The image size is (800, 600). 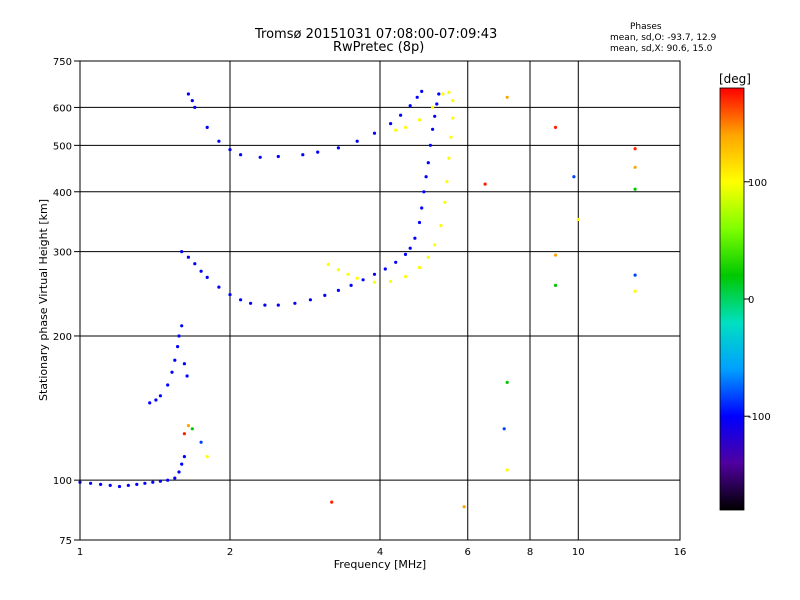 I want to click on y-axis: 75 100 200 300 400 500 600 750, so click(x=66, y=302).